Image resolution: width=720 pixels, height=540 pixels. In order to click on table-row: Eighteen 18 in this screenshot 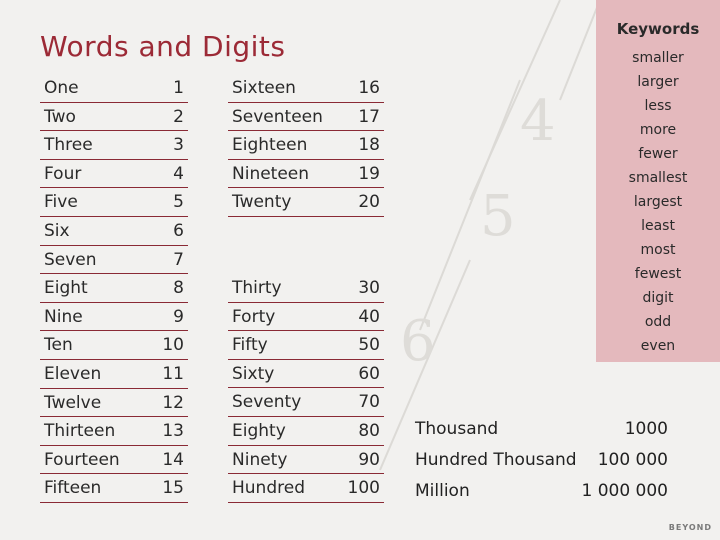, I will do `click(306, 145)`.